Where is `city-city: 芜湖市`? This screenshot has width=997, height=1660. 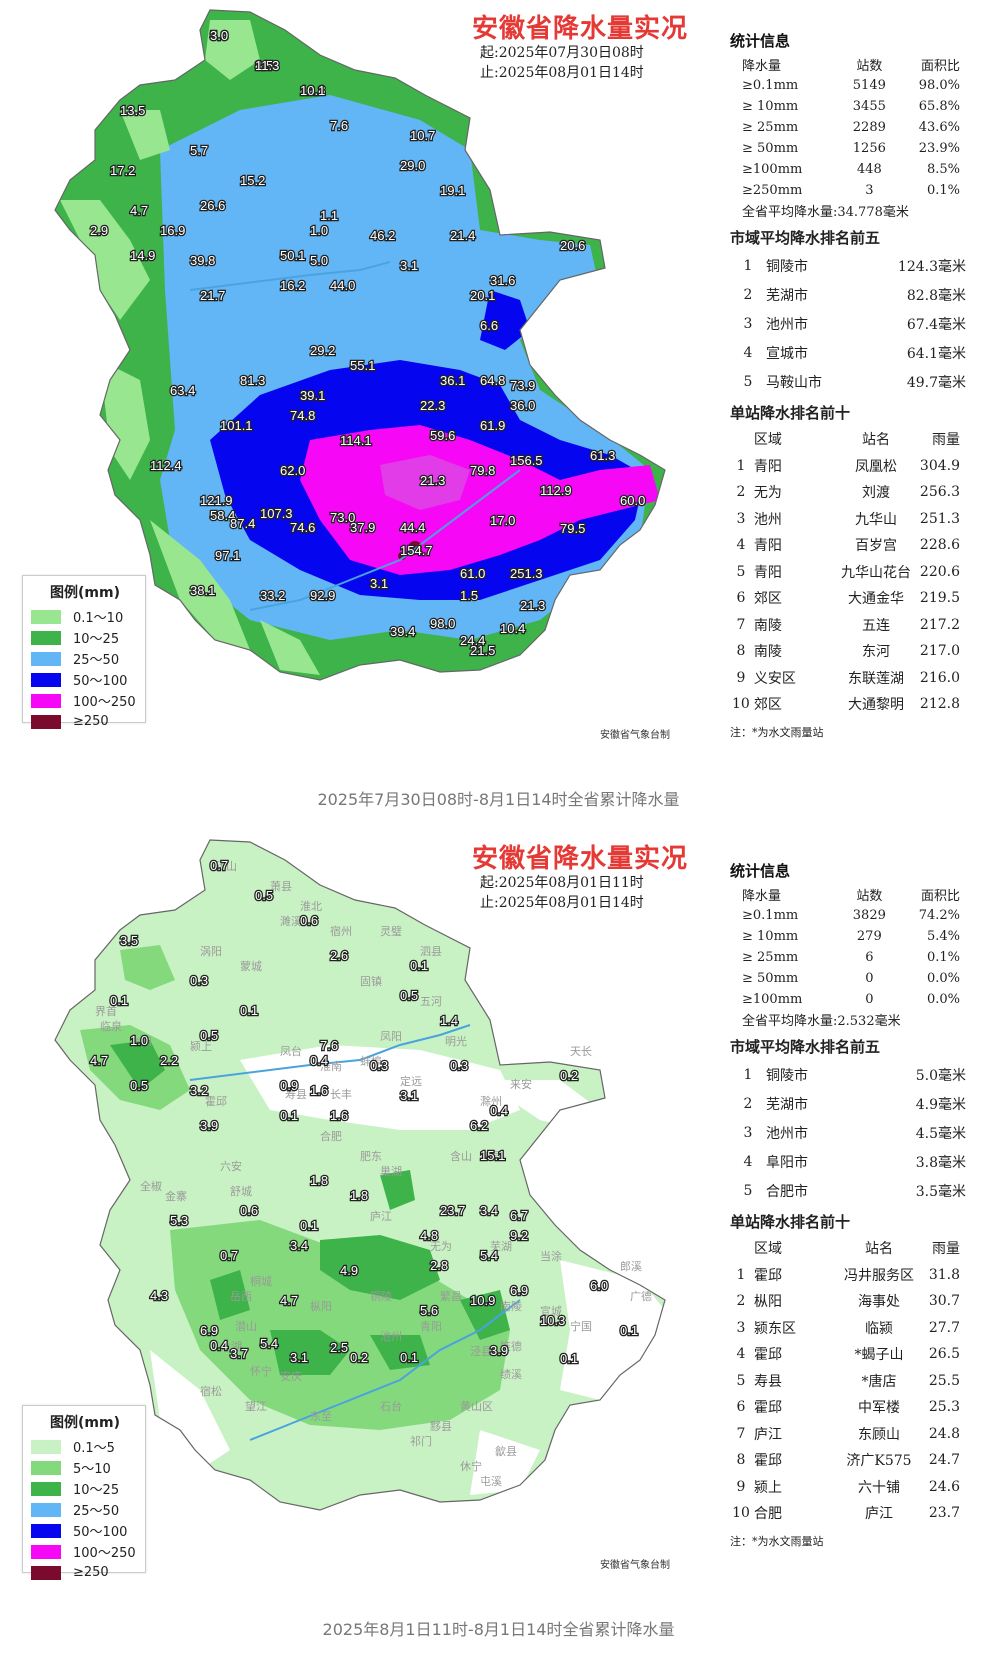
city-city: 芜湖市 is located at coordinates (787, 1104).